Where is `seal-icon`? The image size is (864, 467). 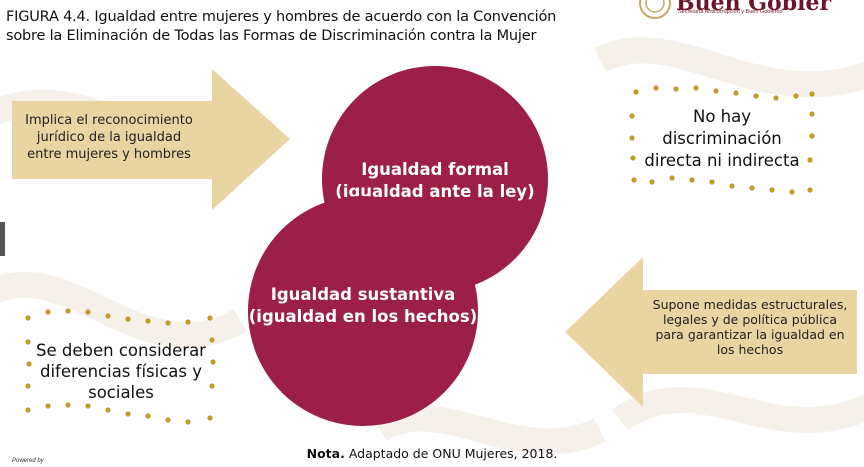
seal-icon is located at coordinates (655, 9).